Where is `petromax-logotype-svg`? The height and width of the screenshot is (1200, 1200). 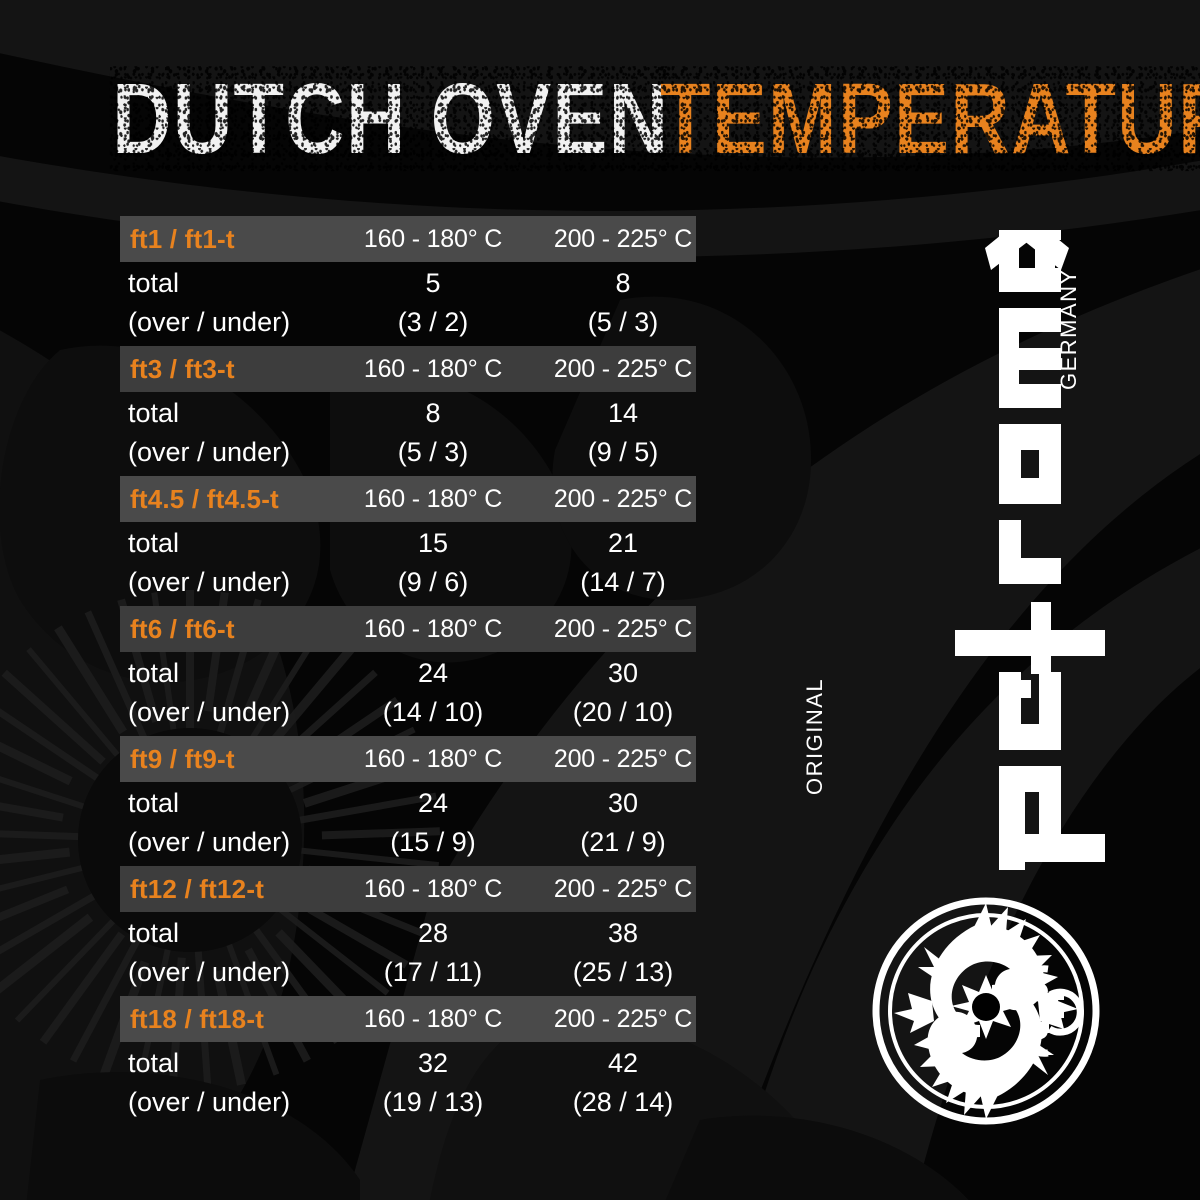
petromax-logotype-svg is located at coordinates (1030, 550).